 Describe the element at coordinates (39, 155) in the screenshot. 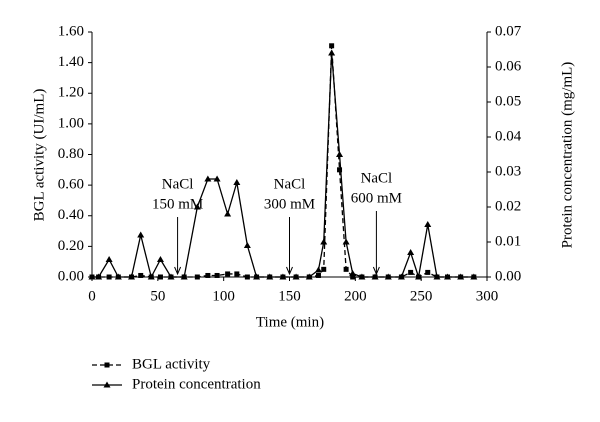

I see `y-axis-label: BGL activity (UI/mL)` at that location.